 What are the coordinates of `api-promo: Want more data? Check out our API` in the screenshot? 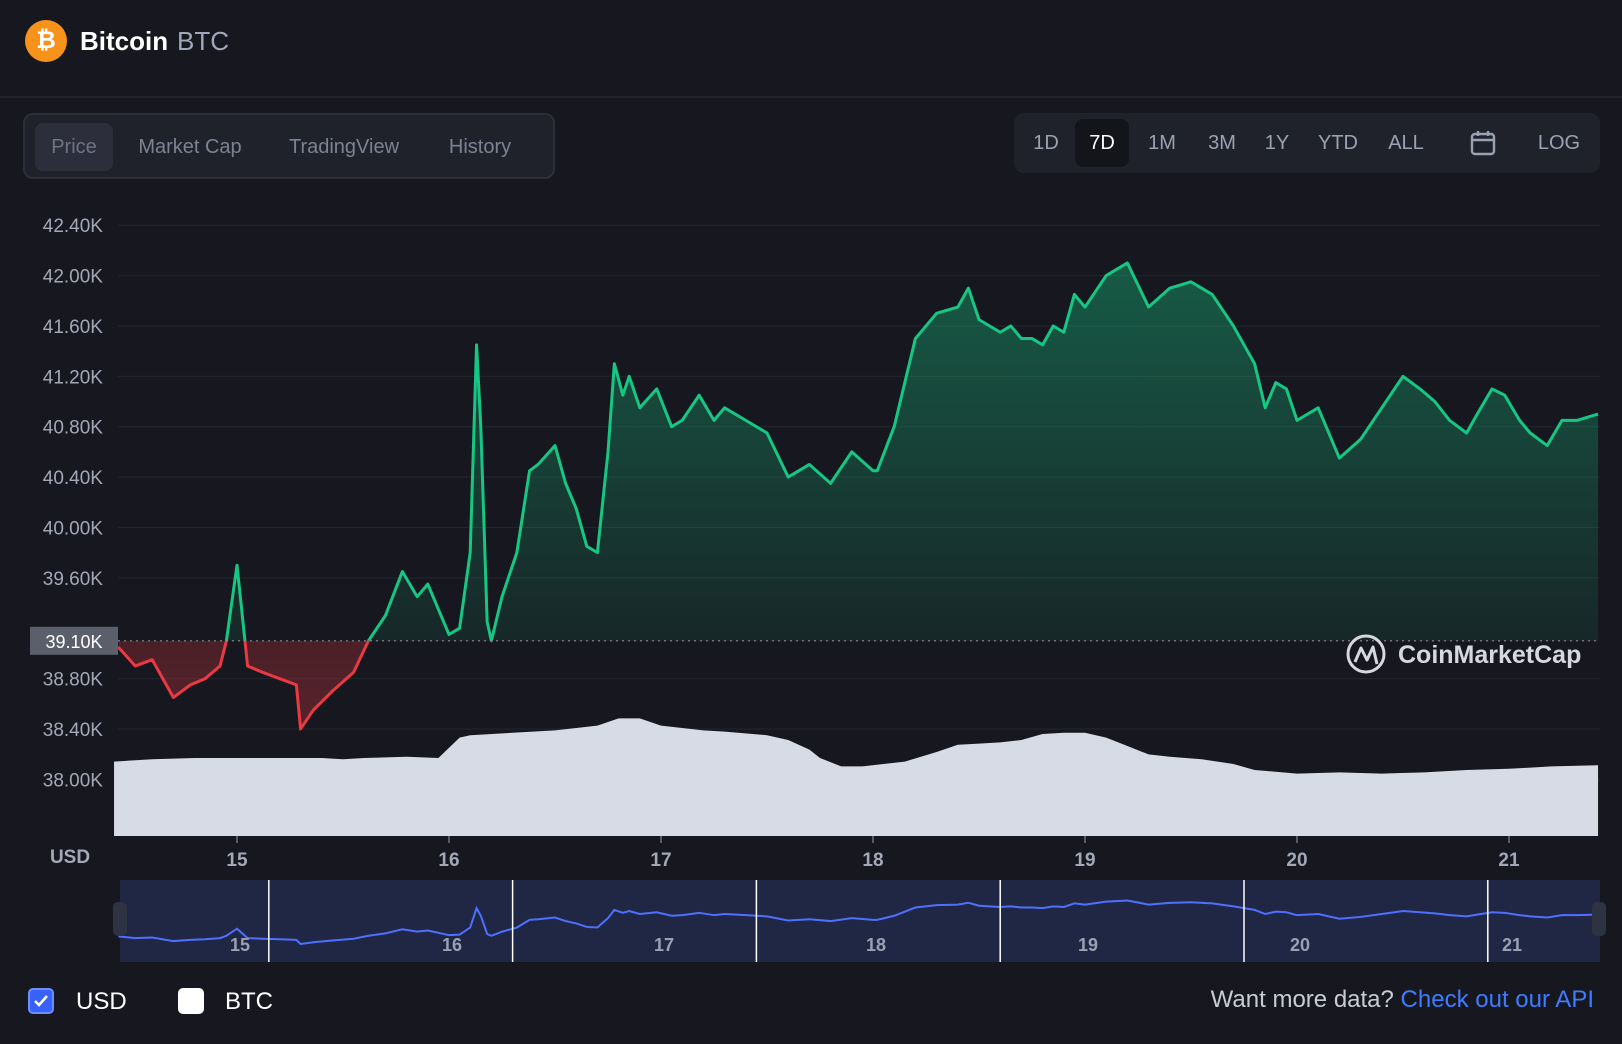 It's located at (1402, 1000).